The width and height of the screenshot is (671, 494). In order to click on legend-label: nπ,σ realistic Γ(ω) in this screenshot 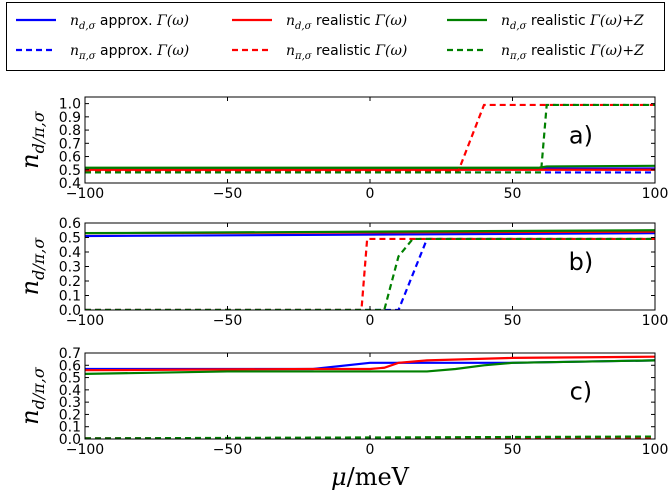, I will do `click(346, 52)`.